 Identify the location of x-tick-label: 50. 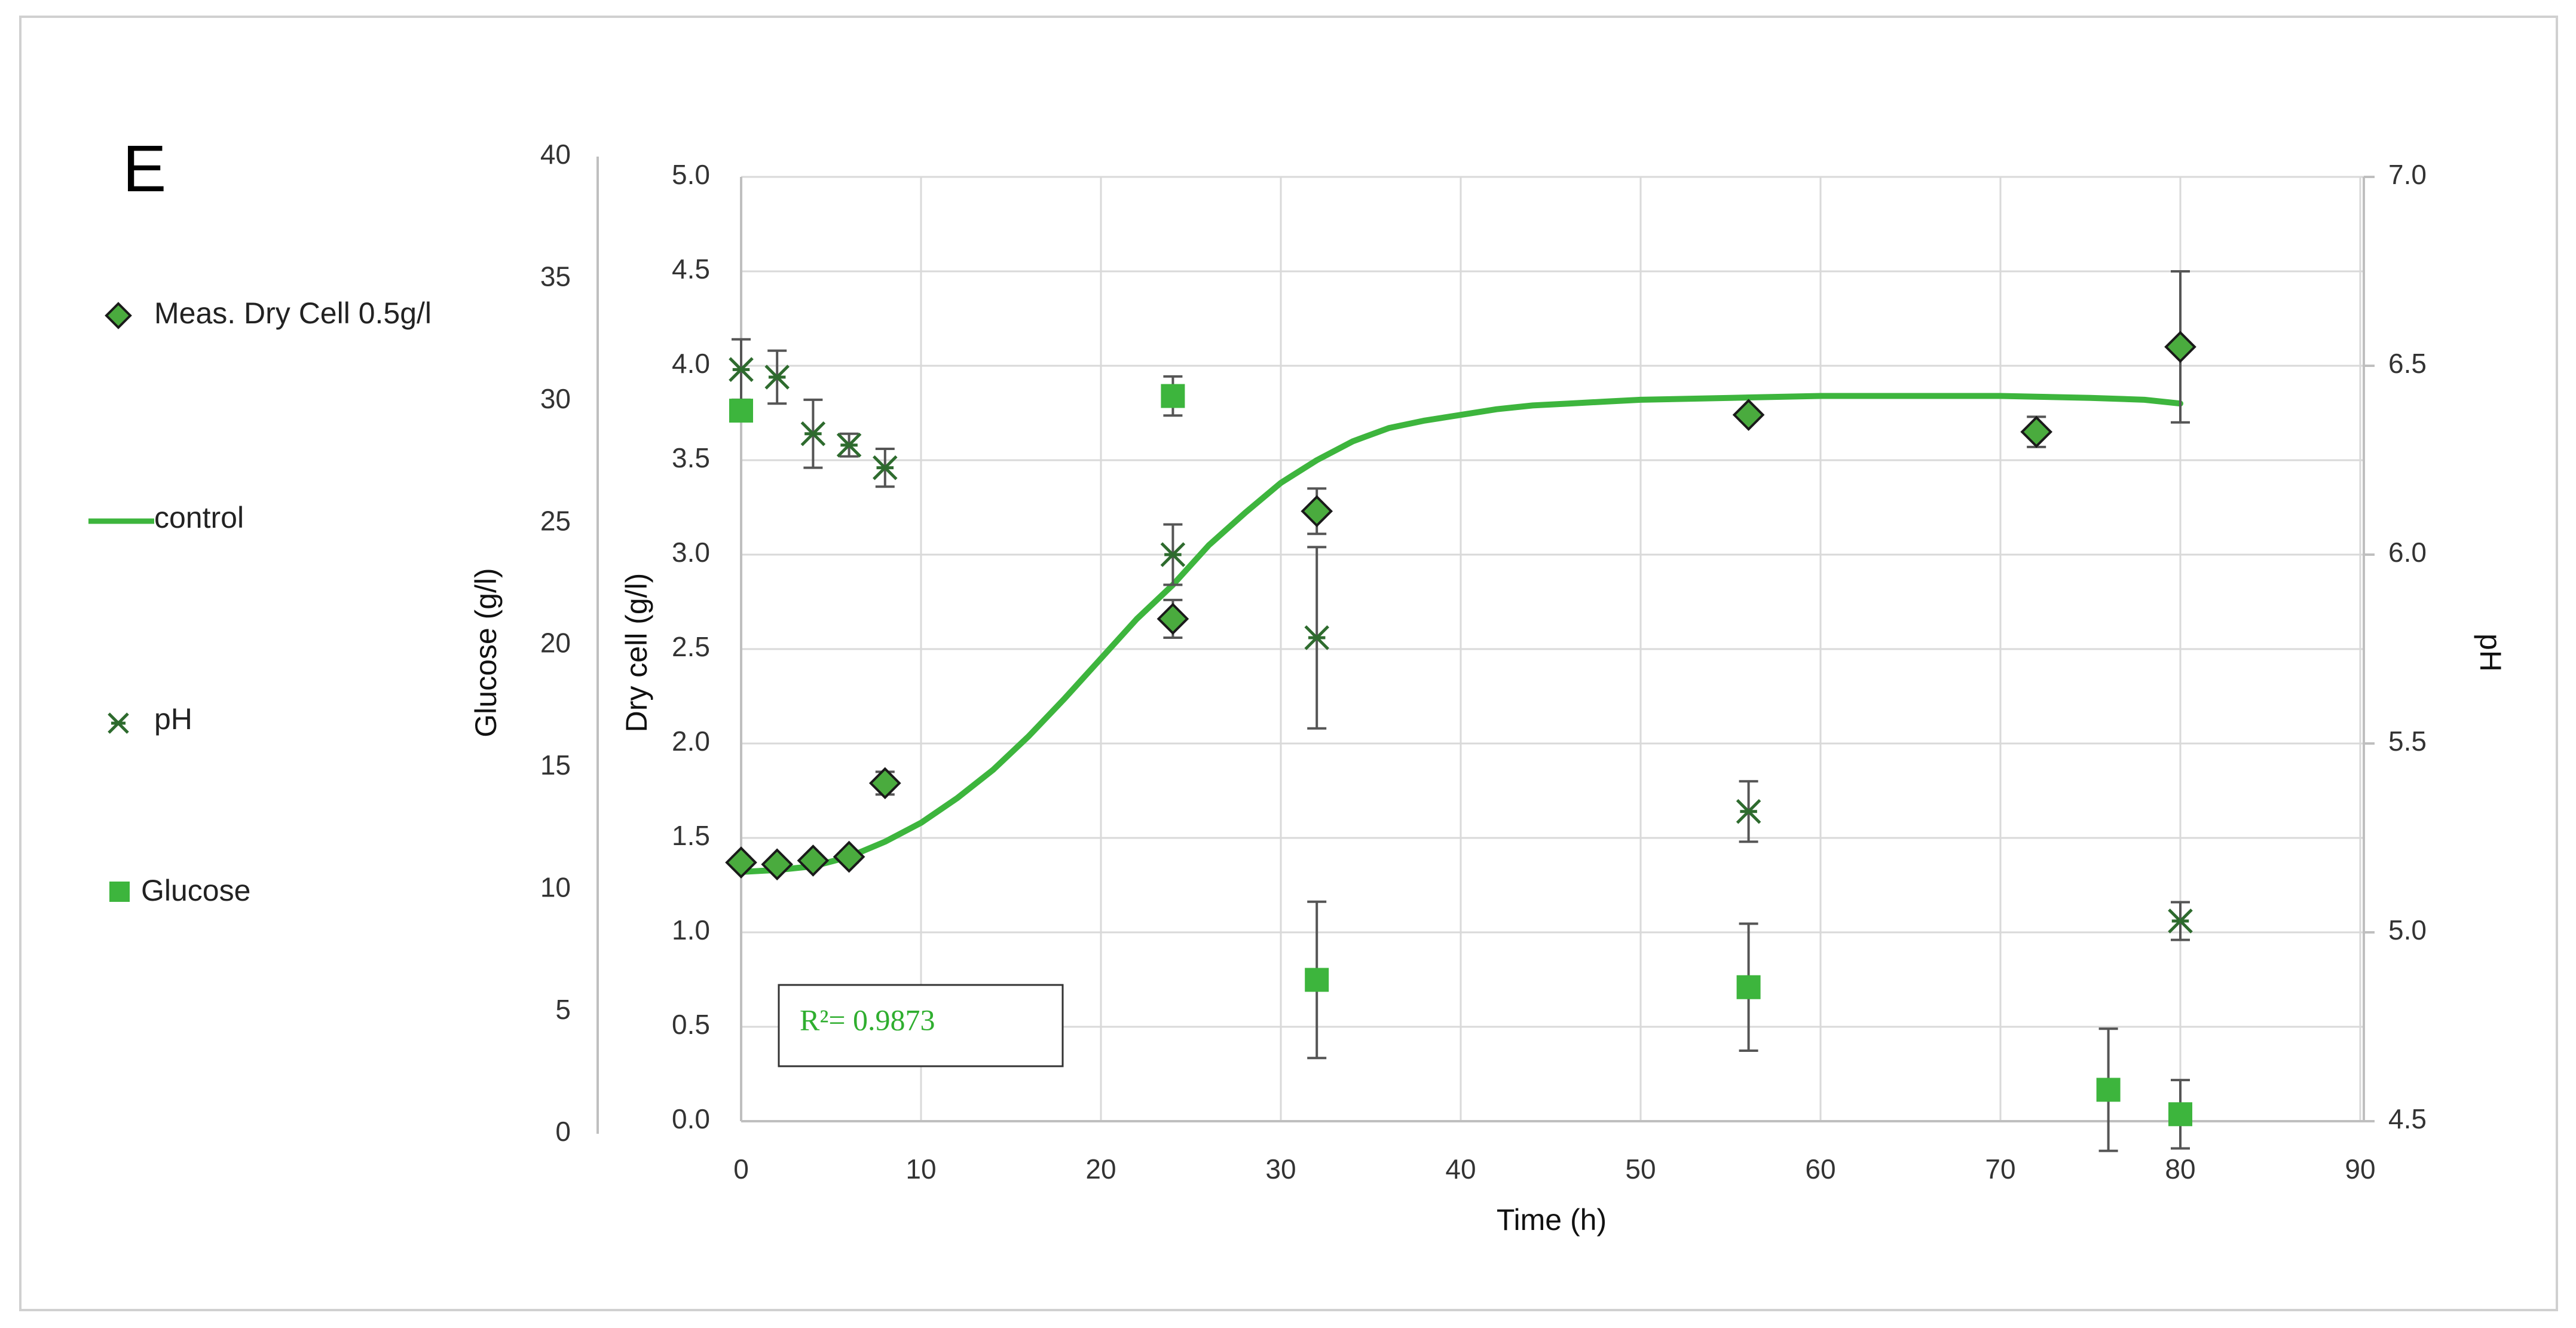
(1640, 1169).